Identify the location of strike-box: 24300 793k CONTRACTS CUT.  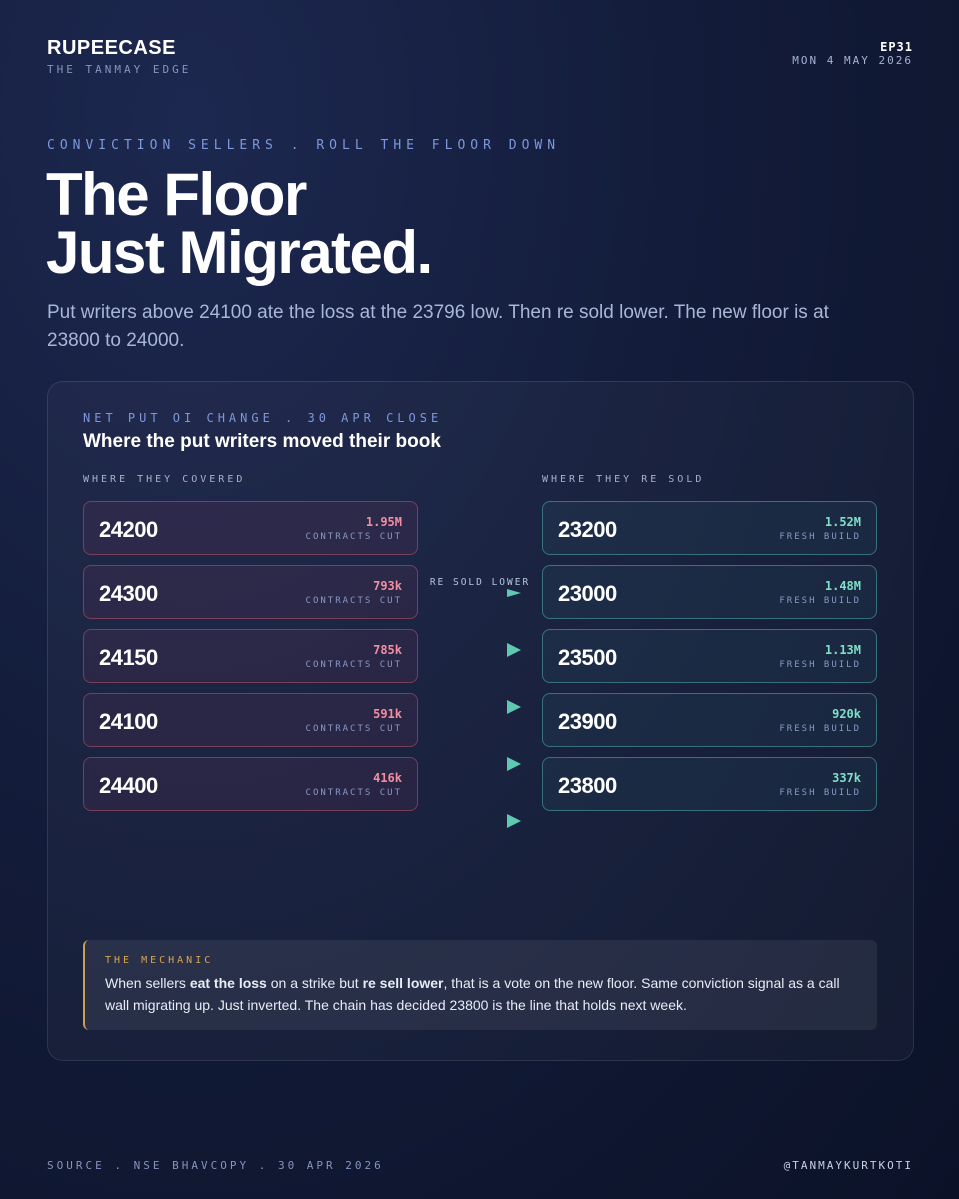
(250, 592).